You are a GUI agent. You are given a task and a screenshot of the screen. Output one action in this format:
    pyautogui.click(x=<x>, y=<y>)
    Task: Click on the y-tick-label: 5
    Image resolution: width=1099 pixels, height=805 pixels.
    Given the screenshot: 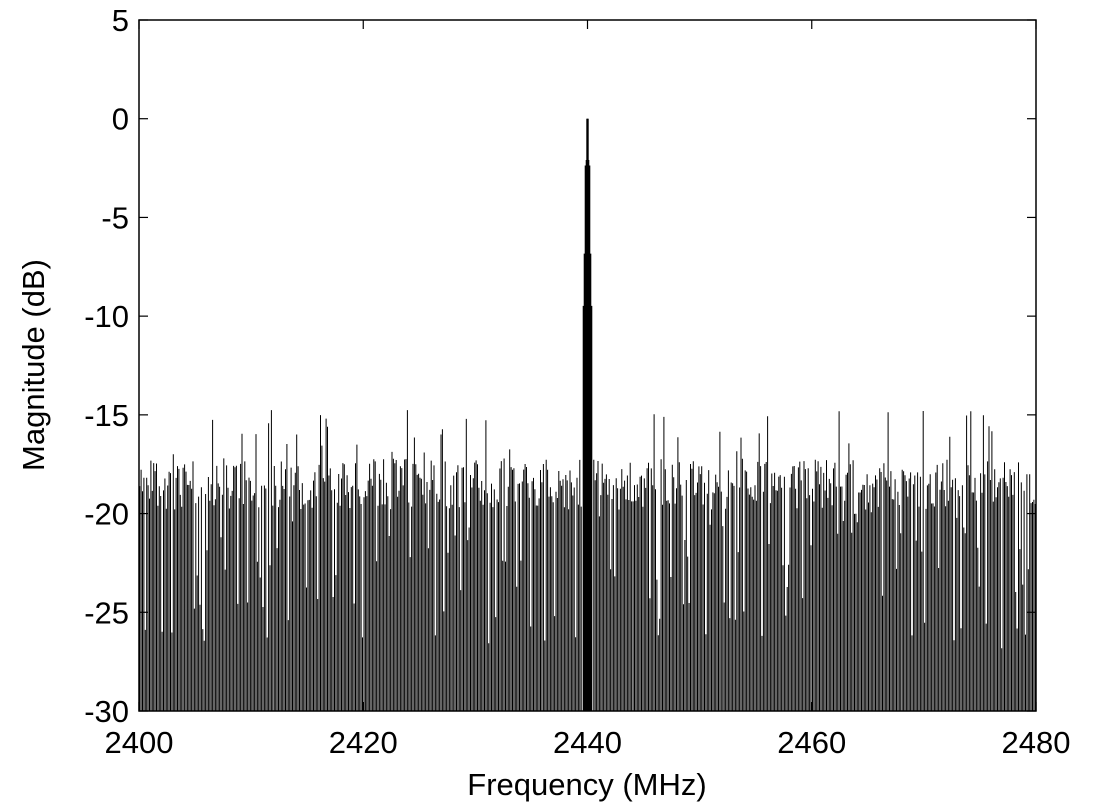 What is the action you would take?
    pyautogui.click(x=120, y=20)
    